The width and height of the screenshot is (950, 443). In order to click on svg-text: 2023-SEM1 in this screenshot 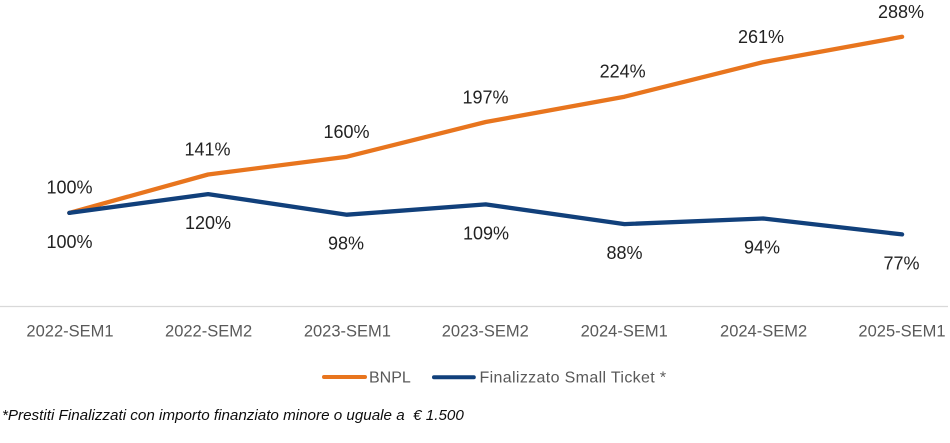, I will do `click(347, 331)`.